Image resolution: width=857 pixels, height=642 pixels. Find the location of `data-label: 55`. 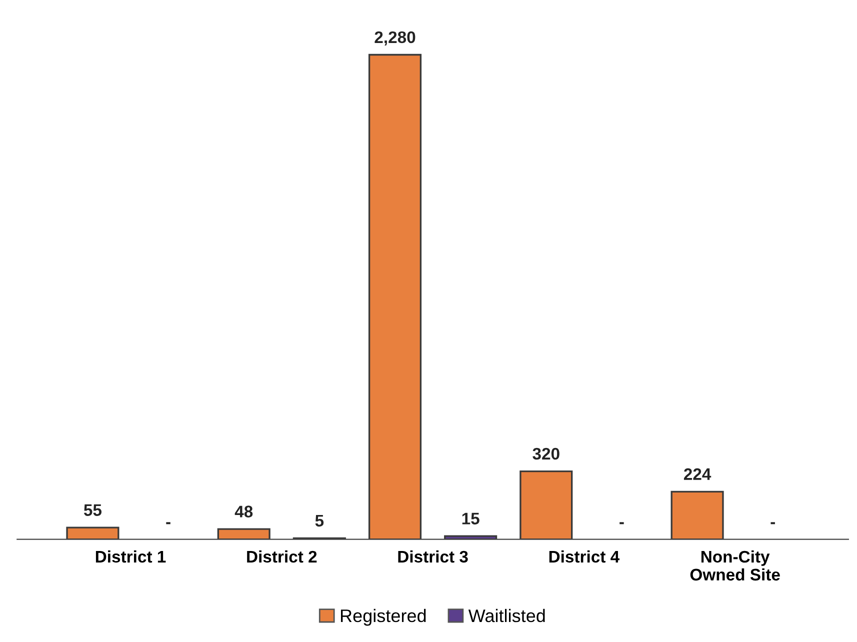

data-label: 55 is located at coordinates (93, 510).